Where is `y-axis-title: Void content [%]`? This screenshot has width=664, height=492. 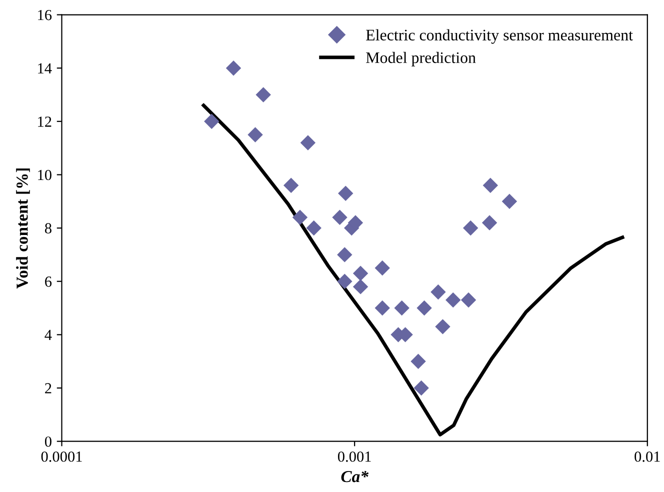
y-axis-title: Void content [%] is located at coordinates (23, 228).